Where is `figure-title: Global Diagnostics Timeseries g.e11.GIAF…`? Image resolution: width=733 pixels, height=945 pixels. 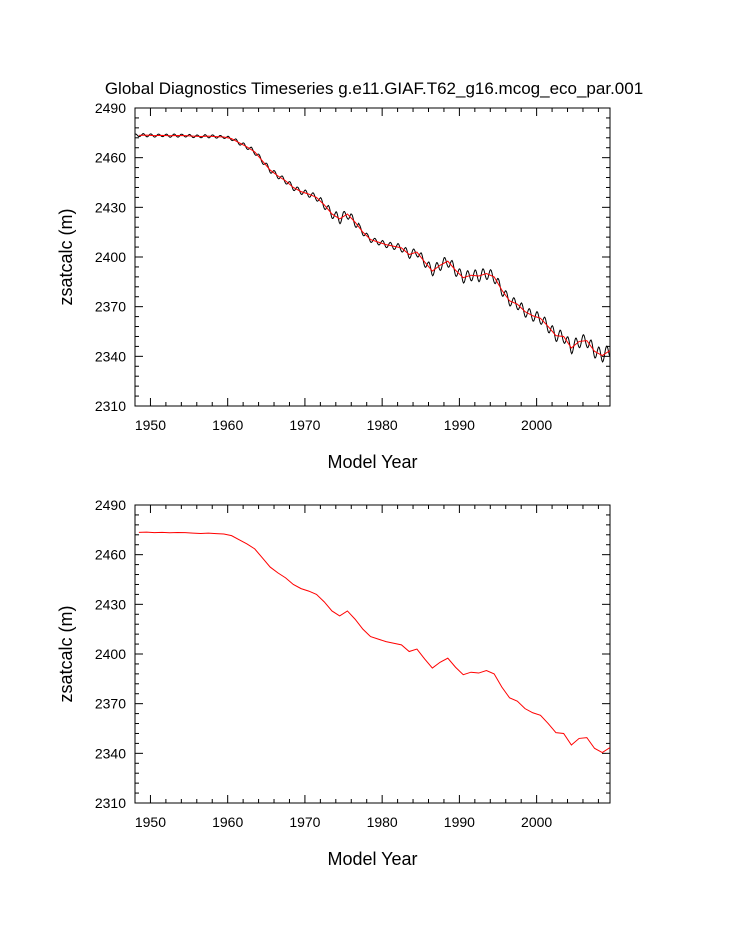
figure-title: Global Diagnostics Timeseries g.e11.GIAF… is located at coordinates (374, 88).